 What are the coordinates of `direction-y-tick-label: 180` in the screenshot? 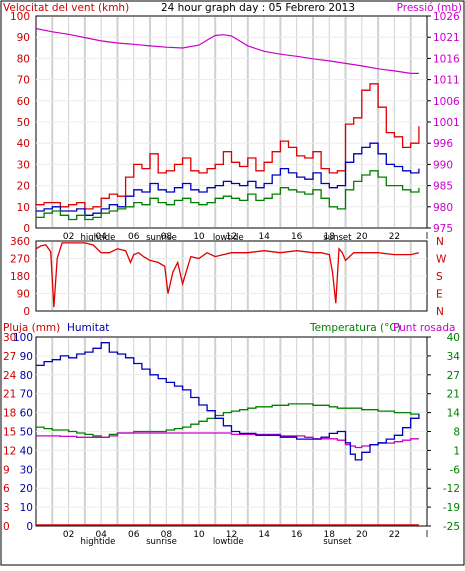 It's located at (20, 277).